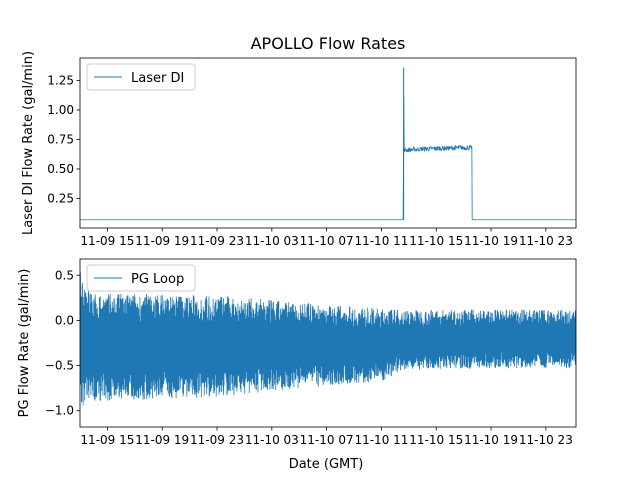  What do you see at coordinates (60, 198) in the screenshot?
I see `laser-di-y-tick-label-0: 0.25` at bounding box center [60, 198].